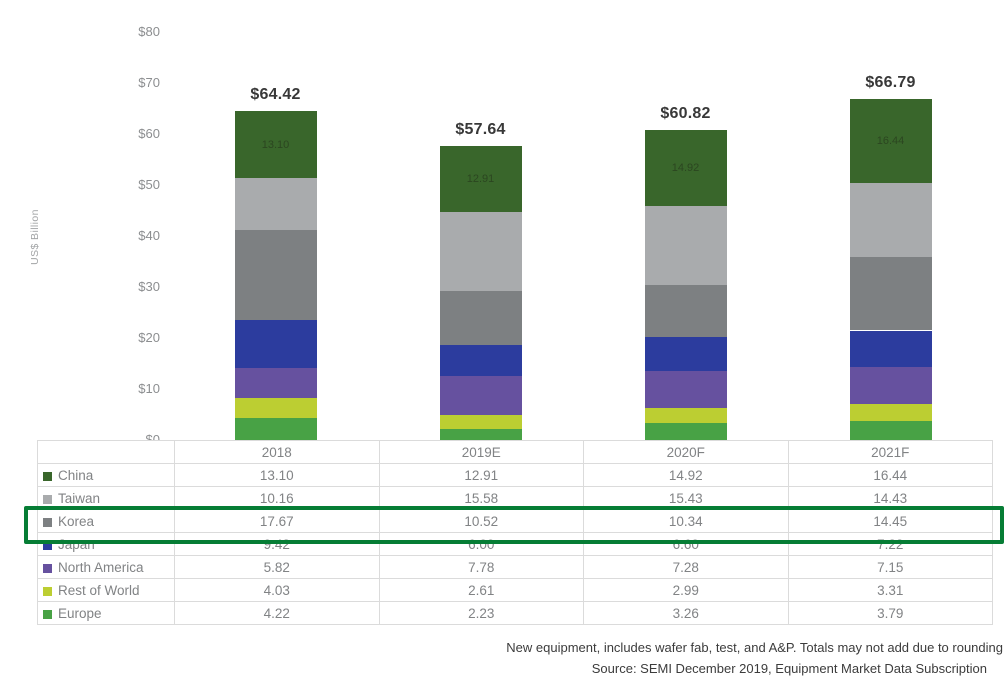 The width and height of the screenshot is (1006, 686). Describe the element at coordinates (47, 545) in the screenshot. I see `legend-swatch-japan` at that location.